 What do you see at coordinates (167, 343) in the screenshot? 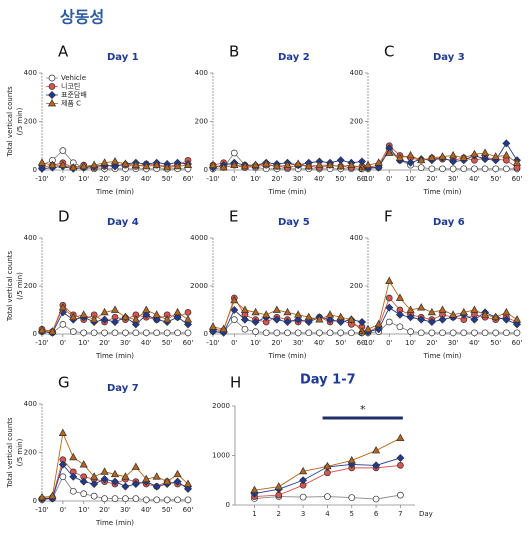
I see `x-tick-label: 50'` at bounding box center [167, 343].